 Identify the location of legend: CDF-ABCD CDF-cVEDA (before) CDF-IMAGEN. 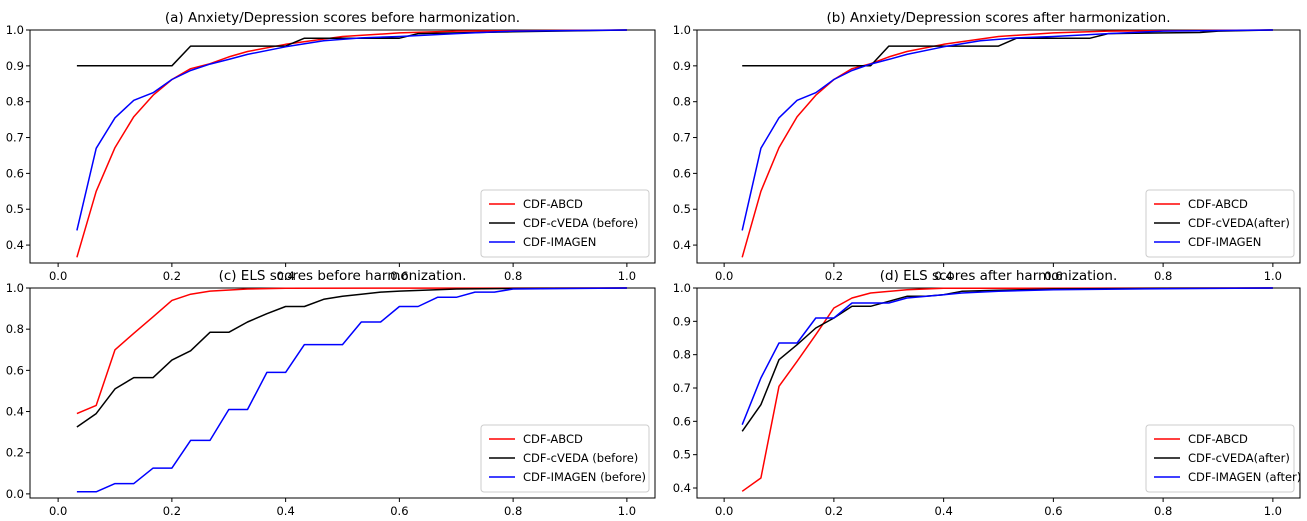
(565, 223).